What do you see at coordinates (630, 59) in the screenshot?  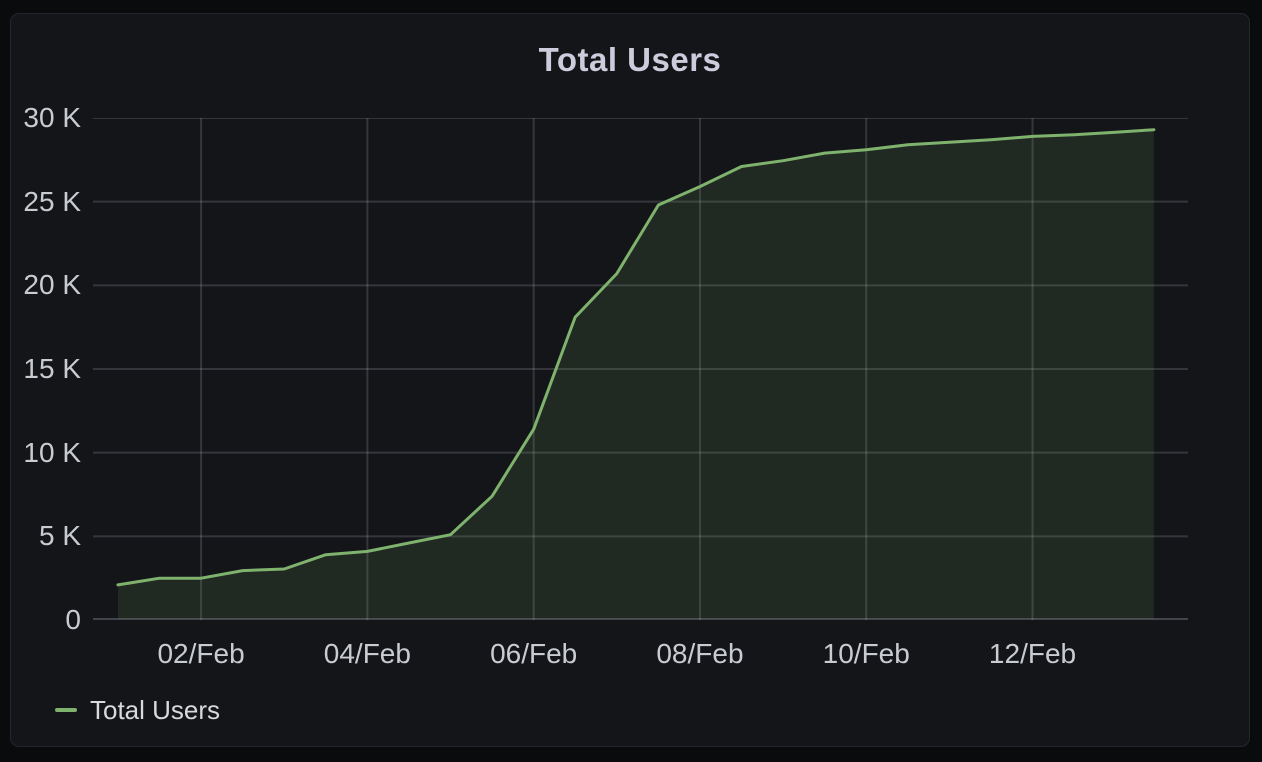 I see `panel-title: Total Users` at bounding box center [630, 59].